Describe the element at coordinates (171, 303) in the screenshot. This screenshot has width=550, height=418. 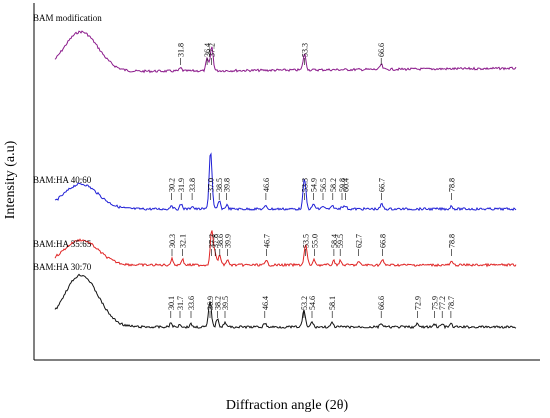
I see `peak-label: 30.1` at that location.